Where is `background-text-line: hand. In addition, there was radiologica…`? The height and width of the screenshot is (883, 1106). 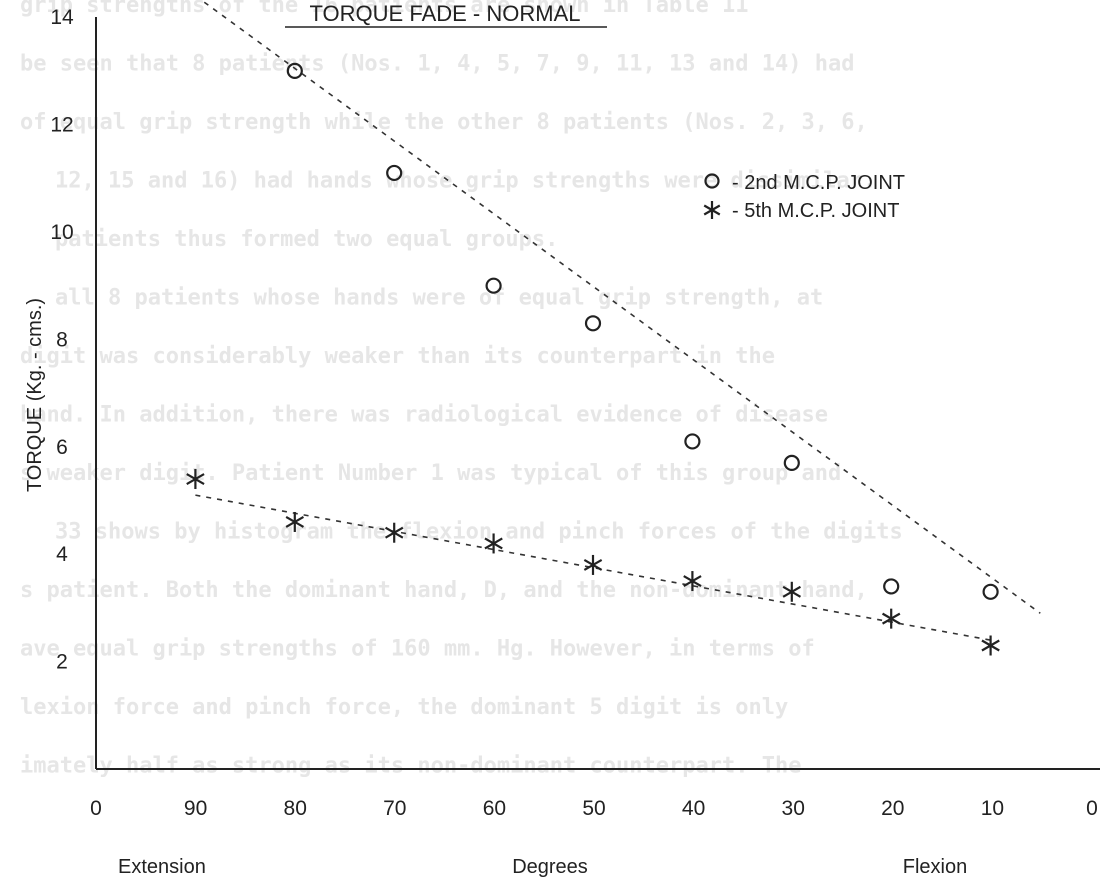
background-text-line: hand. In addition, there was radiologica… is located at coordinates (424, 415).